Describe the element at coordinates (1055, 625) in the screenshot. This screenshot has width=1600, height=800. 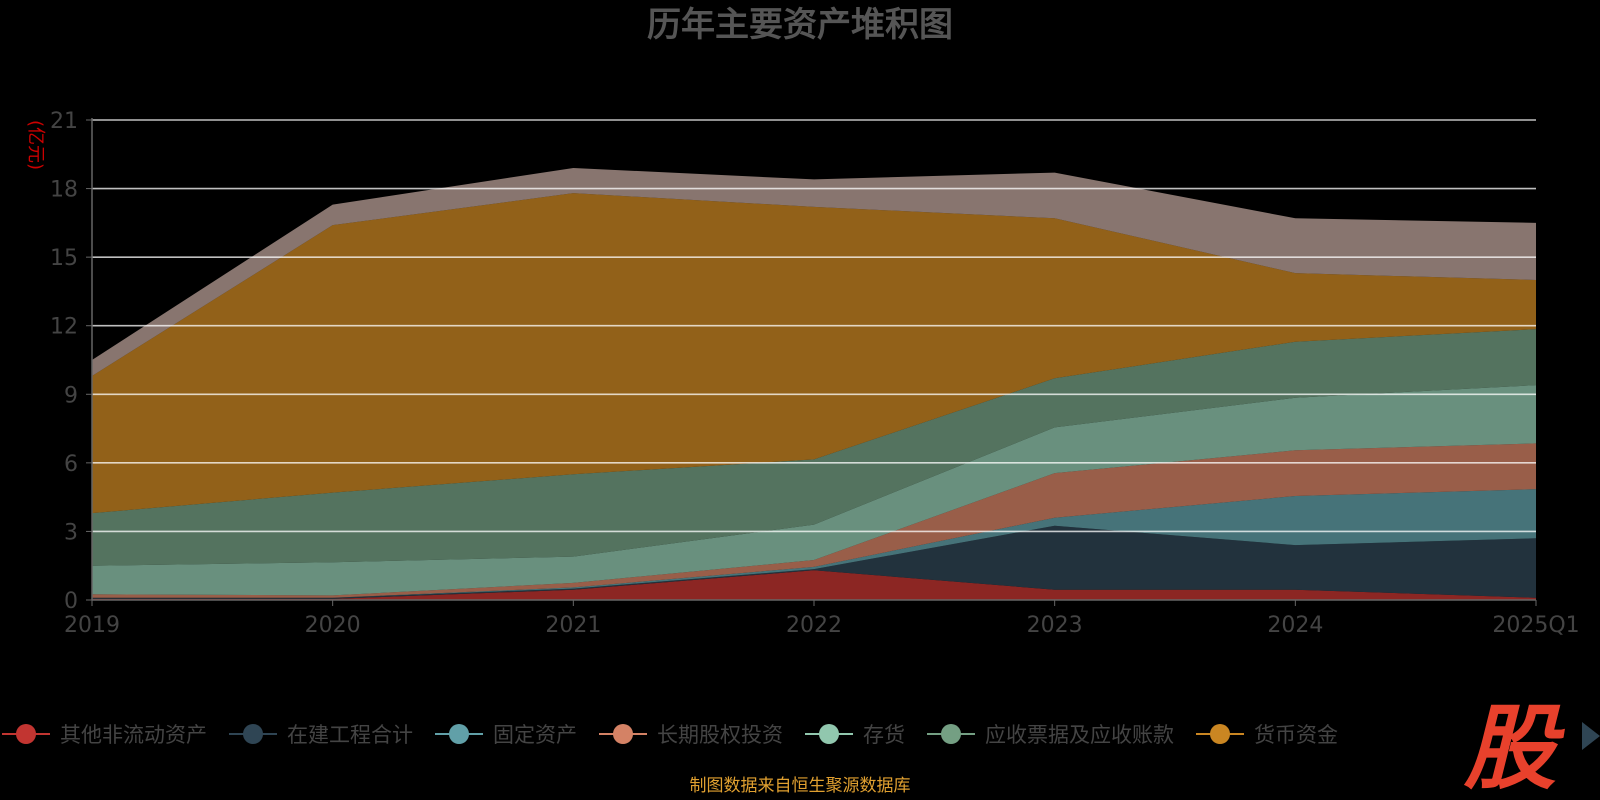
I see `x-tick-label-4: 2023` at that location.